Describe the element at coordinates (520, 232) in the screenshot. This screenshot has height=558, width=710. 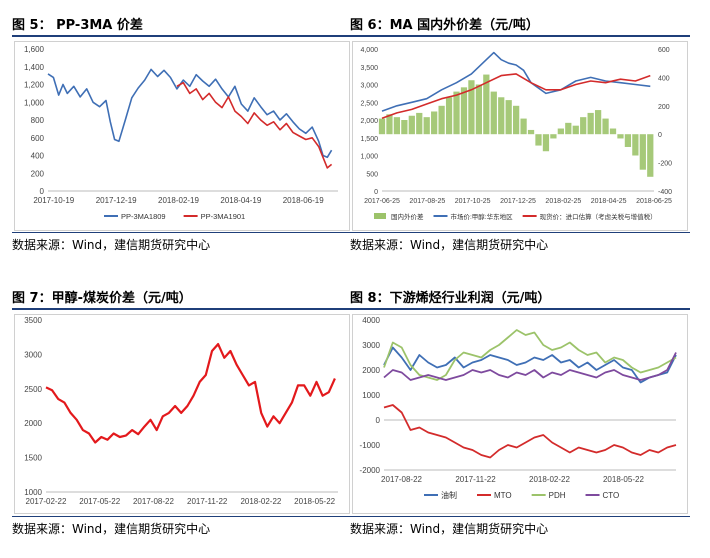
I see `fig6-bottom-rule` at that location.